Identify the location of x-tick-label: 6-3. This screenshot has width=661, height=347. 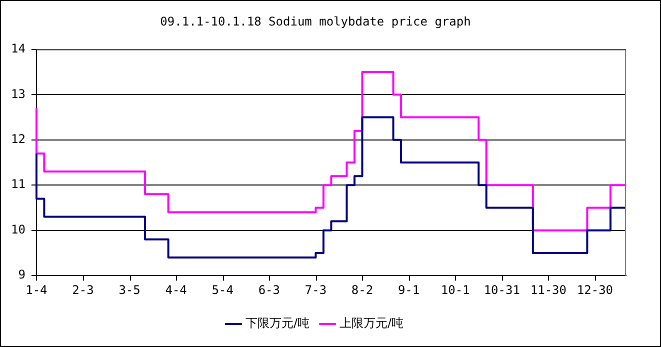
(269, 289).